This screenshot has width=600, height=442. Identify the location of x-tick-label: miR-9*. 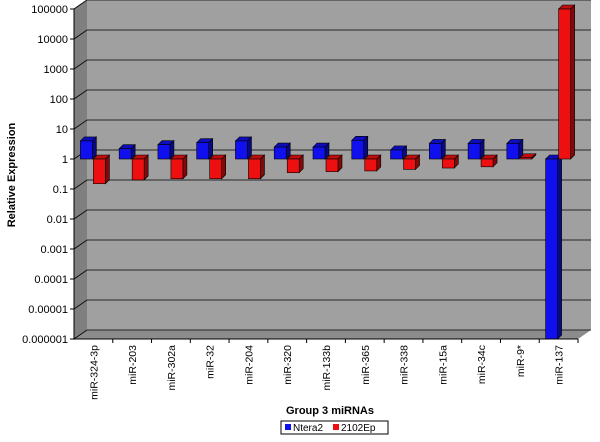
(521, 361).